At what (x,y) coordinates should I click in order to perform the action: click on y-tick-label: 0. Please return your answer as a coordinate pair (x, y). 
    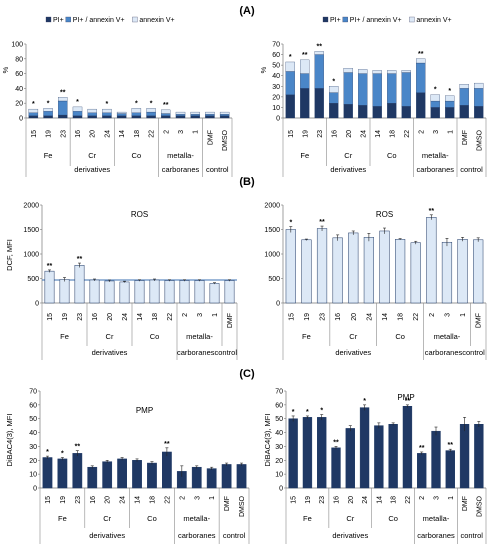
    Looking at the image, I should click on (21, 119).